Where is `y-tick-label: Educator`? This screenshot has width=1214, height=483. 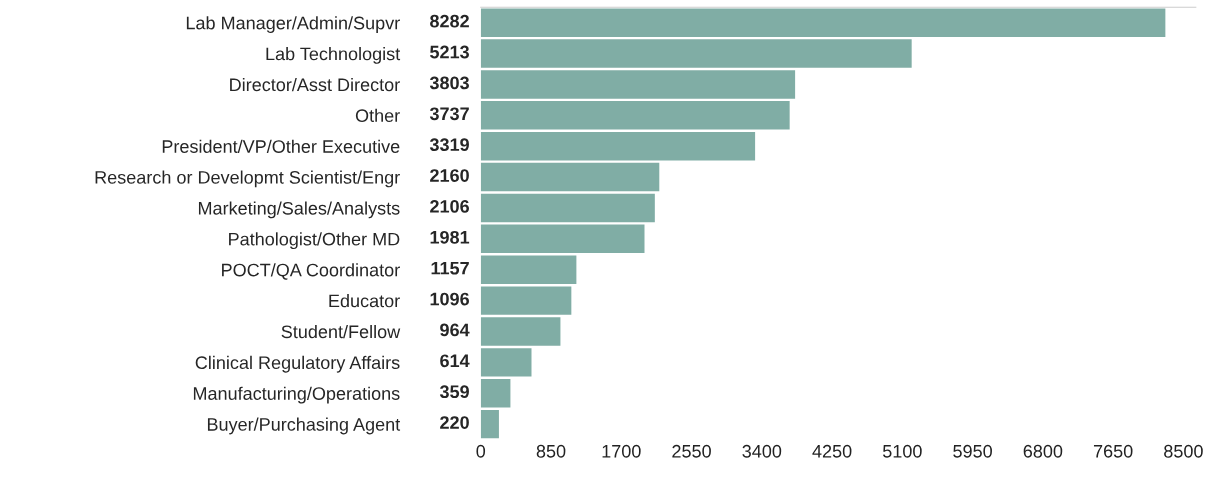 y-tick-label: Educator is located at coordinates (364, 301).